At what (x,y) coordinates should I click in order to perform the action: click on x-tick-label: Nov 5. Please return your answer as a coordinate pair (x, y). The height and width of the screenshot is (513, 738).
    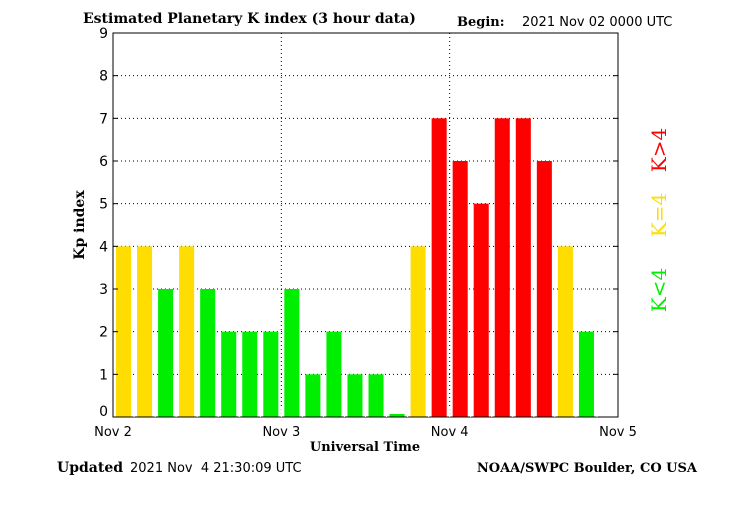
    Looking at the image, I should click on (618, 432).